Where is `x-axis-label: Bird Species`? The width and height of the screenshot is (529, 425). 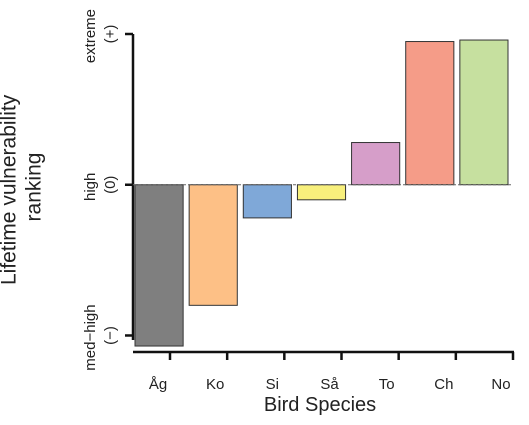 x-axis-label: Bird Species is located at coordinates (320, 405).